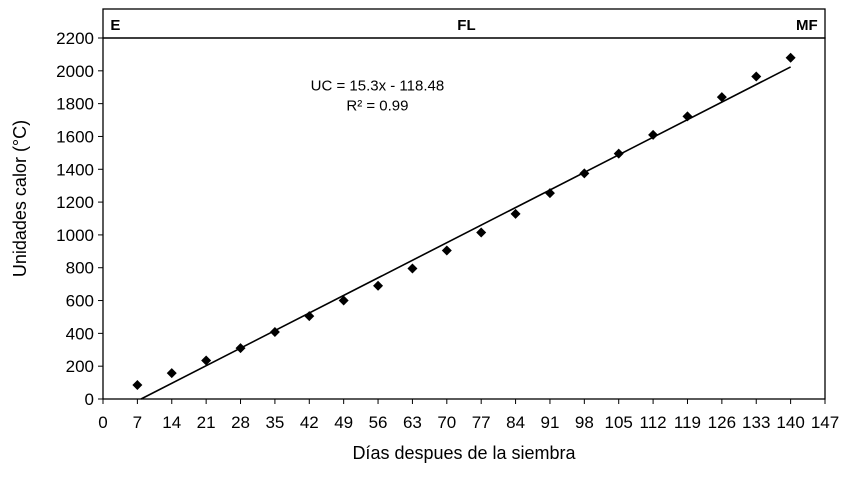 The width and height of the screenshot is (850, 479). I want to click on y-tick-label: 1000, so click(75, 235).